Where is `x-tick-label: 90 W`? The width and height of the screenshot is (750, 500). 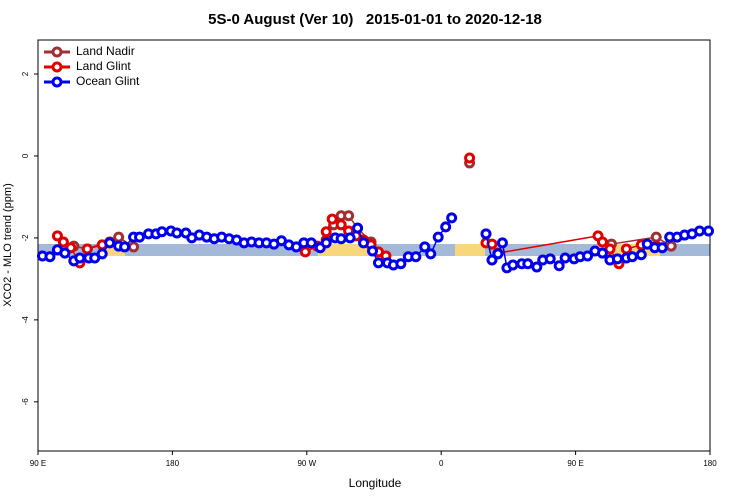
x-tick-label: 90 W is located at coordinates (306, 463).